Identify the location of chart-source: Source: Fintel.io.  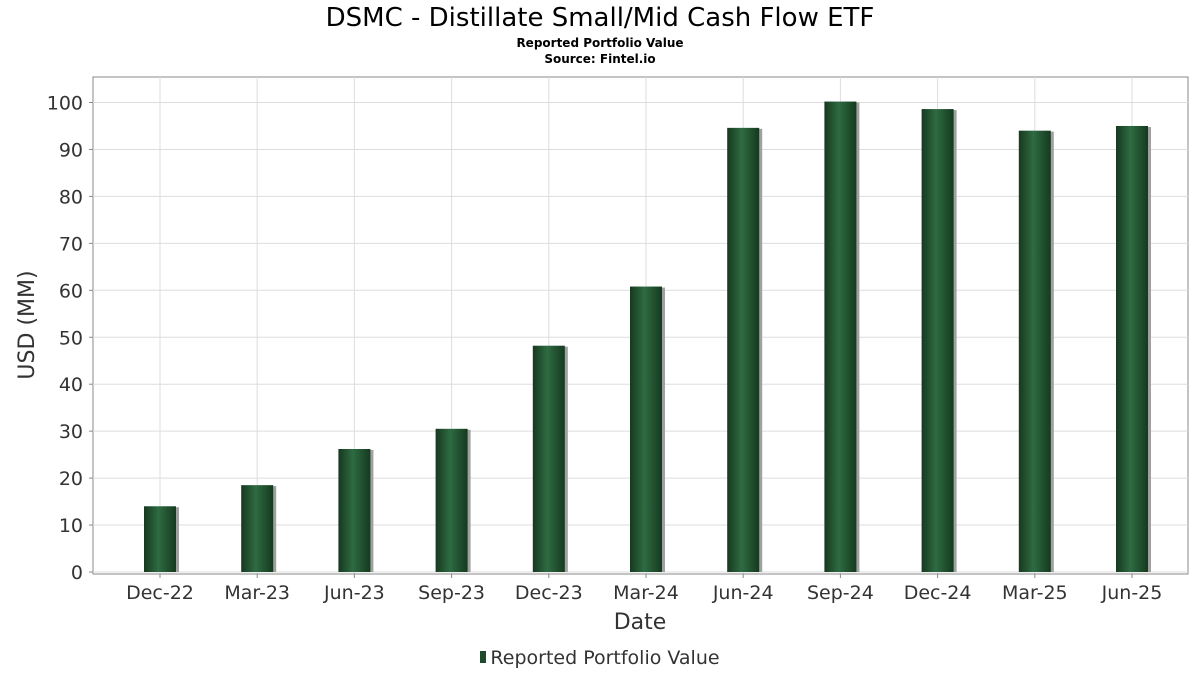
(600, 59).